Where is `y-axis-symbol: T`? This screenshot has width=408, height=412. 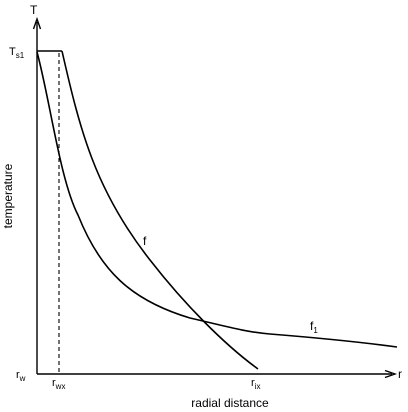
y-axis-symbol: T is located at coordinates (34, 10).